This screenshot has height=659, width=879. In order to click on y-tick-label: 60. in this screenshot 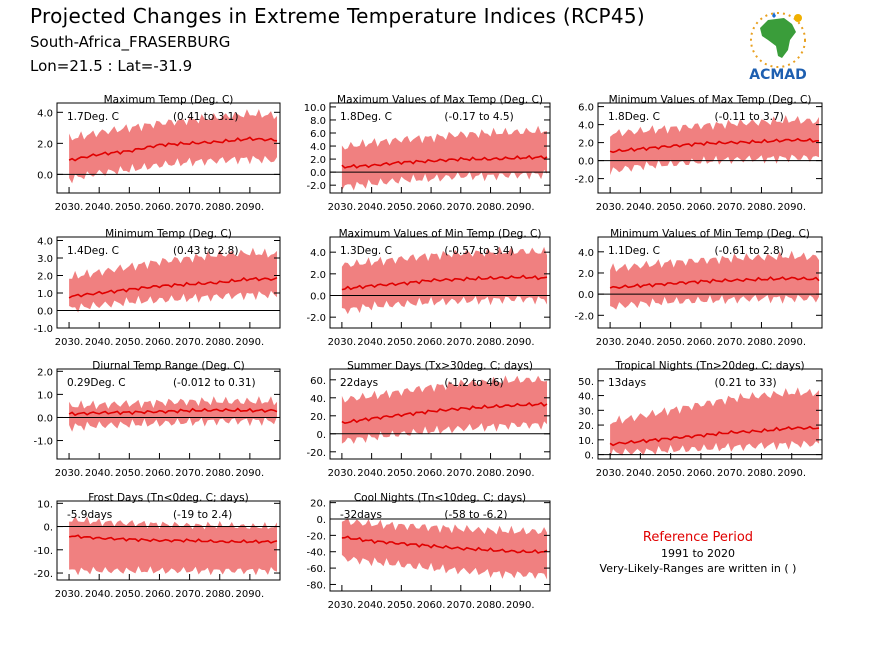, I will do `click(318, 381)`.